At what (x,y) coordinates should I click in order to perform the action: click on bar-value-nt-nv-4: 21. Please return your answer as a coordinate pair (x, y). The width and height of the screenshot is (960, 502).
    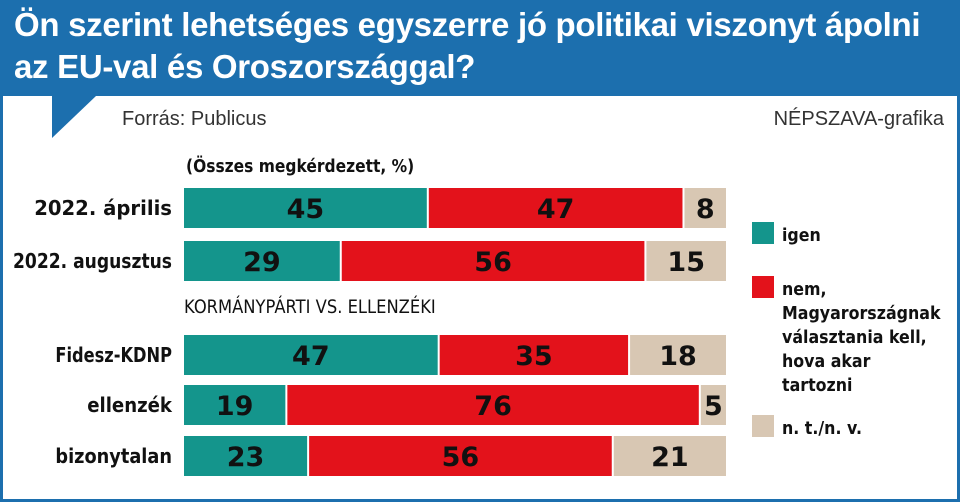
    Looking at the image, I should click on (670, 457).